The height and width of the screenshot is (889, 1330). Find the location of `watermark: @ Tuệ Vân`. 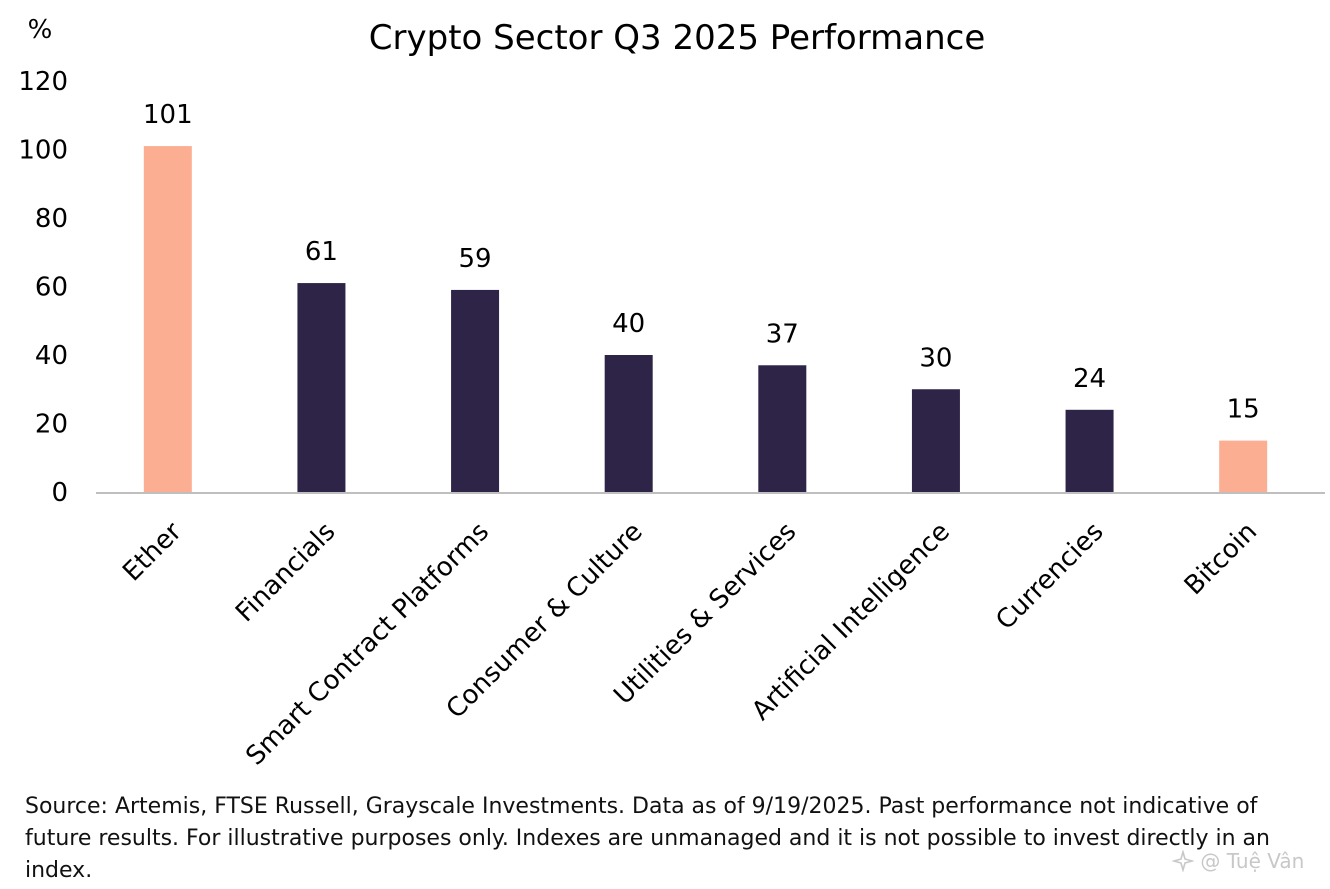

watermark: @ Tuệ Vân is located at coordinates (1238, 861).